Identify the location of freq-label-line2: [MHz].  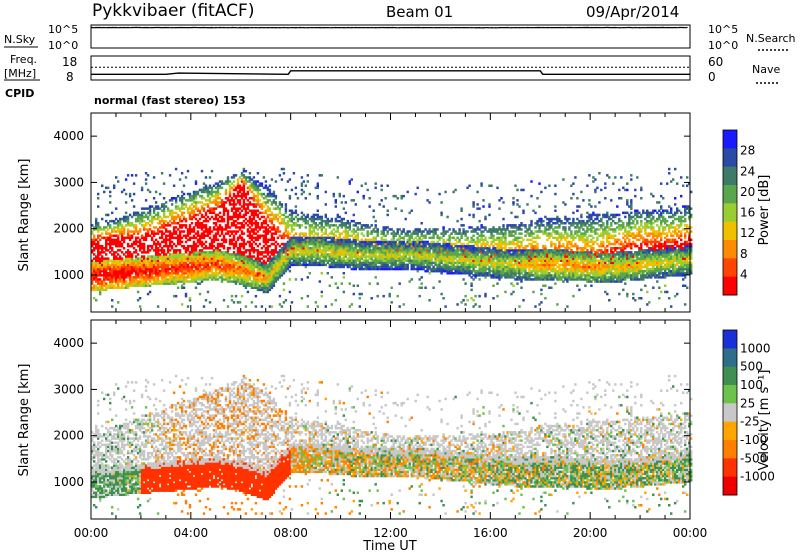
(20, 73).